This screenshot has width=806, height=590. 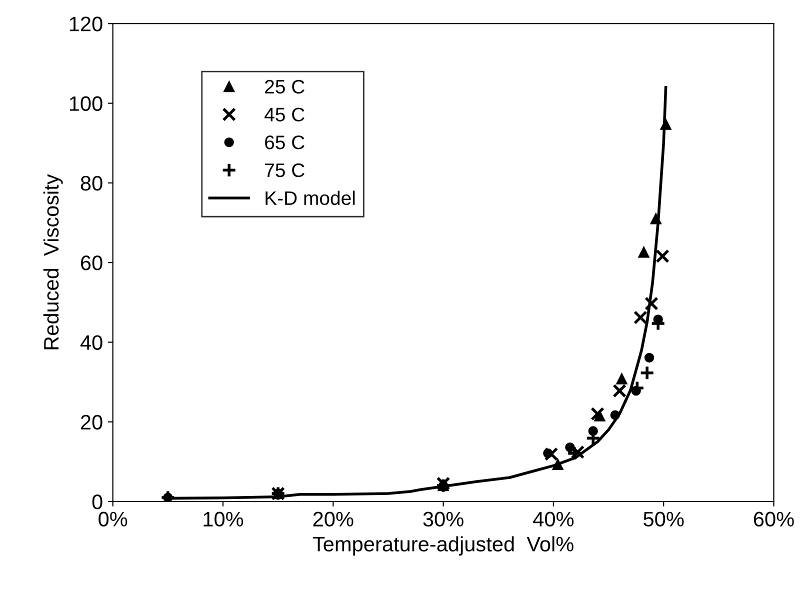 What do you see at coordinates (53, 262) in the screenshot?
I see `y-axis-title: Reduced Viscosity` at bounding box center [53, 262].